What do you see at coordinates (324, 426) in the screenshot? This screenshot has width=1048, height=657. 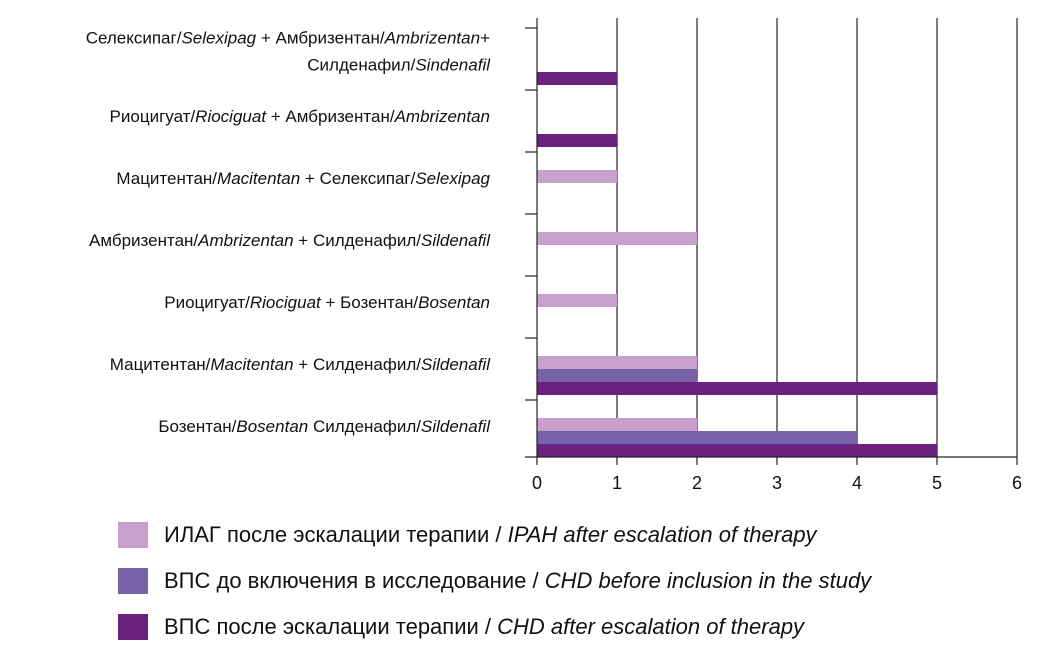 I see `category-label: Бозентан/Bosentan Силденафил/Sildenafil` at bounding box center [324, 426].